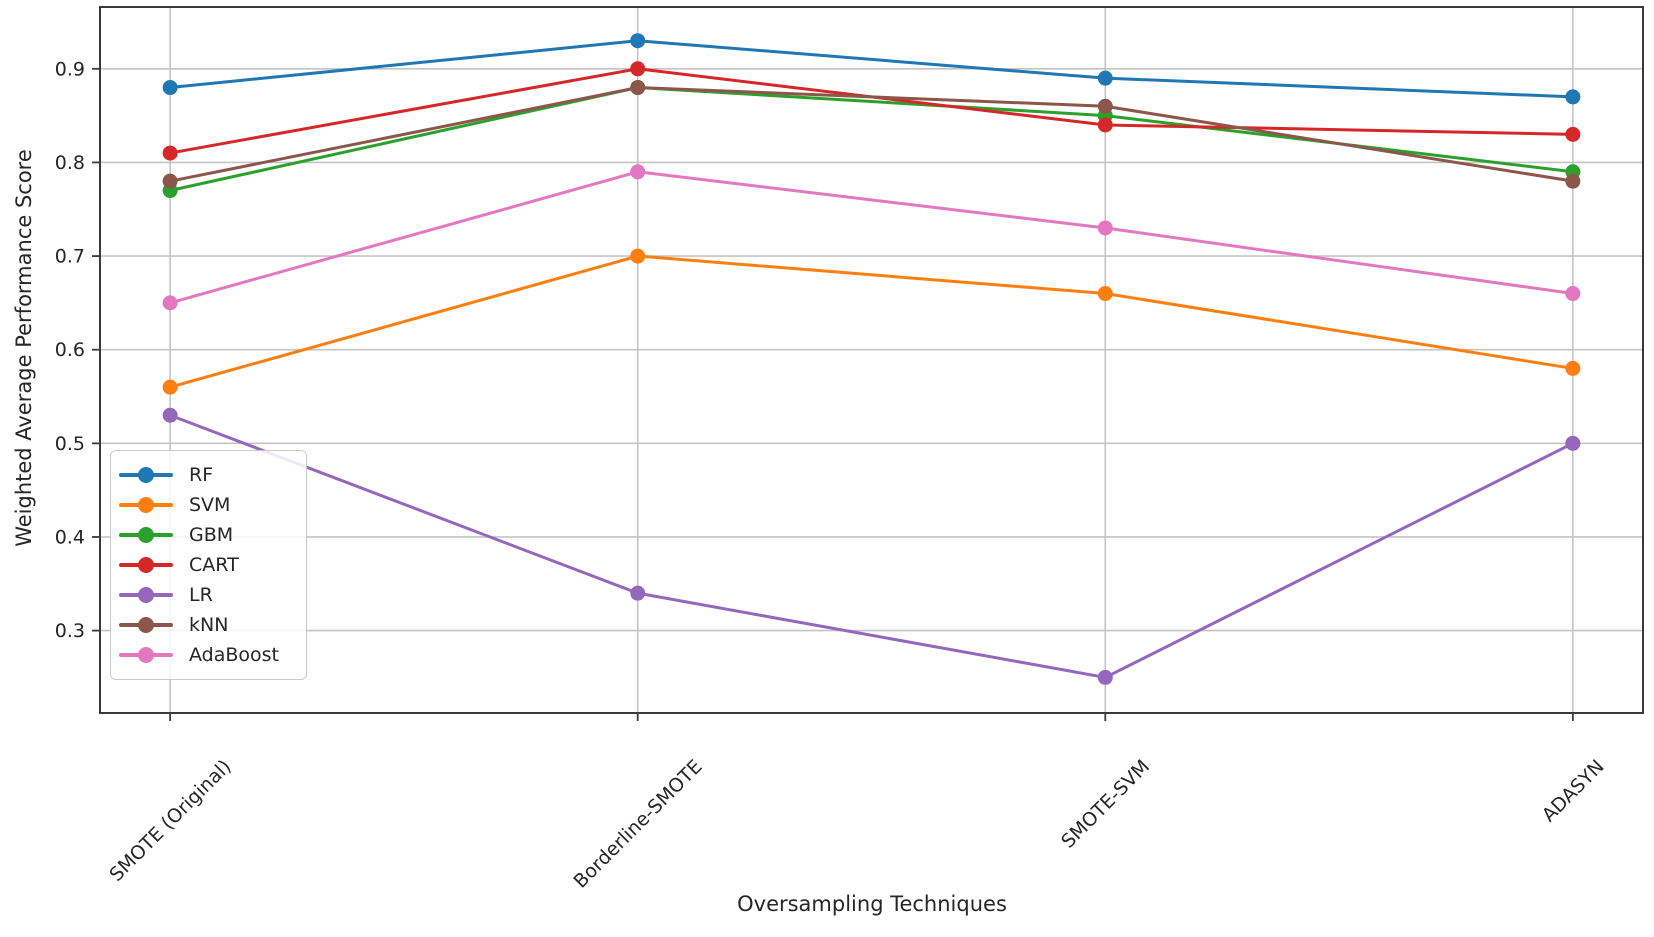  I want to click on legend-marker-SVM, so click(146, 505).